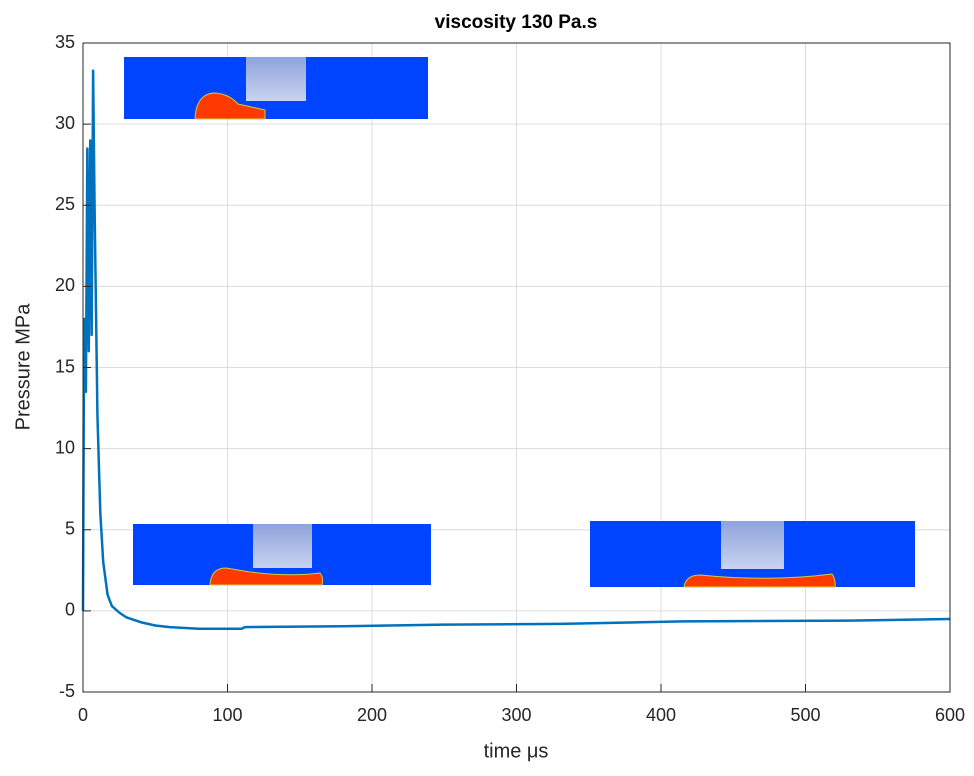 This screenshot has height=776, width=974. What do you see at coordinates (805, 715) in the screenshot?
I see `x-tick-label: 500` at bounding box center [805, 715].